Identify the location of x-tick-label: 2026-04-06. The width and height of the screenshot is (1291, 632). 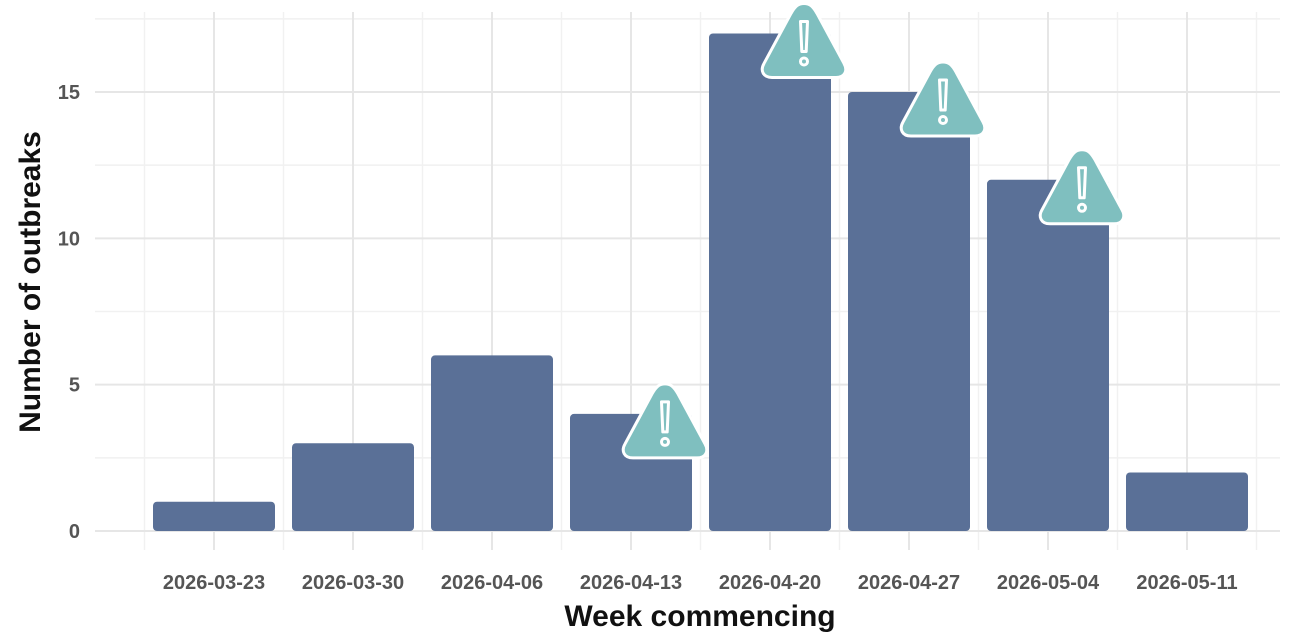
(492, 583).